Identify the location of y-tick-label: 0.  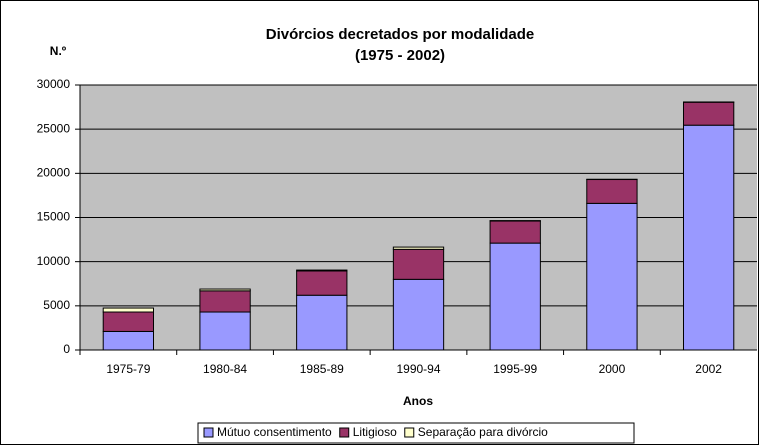
(66, 349).